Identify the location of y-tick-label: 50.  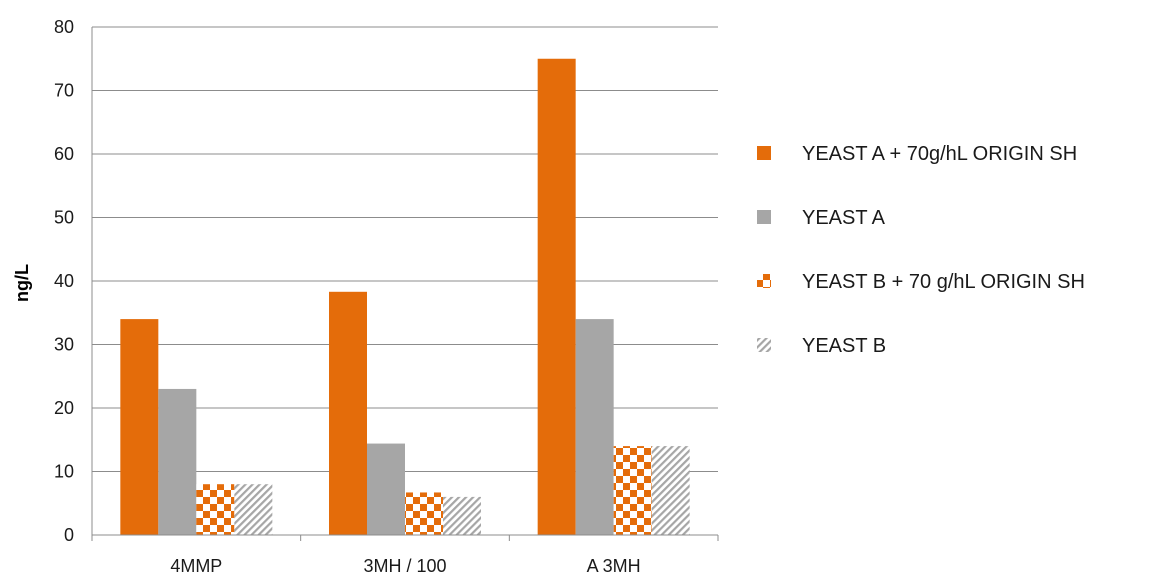
(64, 218).